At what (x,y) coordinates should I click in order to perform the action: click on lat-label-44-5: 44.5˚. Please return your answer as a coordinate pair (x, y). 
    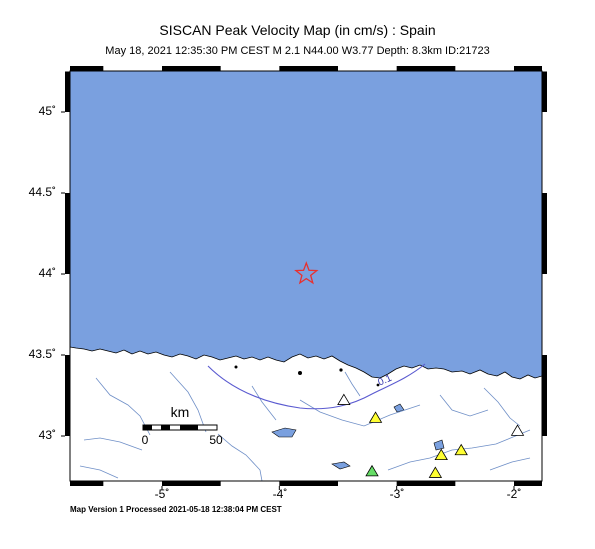
    Looking at the image, I should click on (42, 192).